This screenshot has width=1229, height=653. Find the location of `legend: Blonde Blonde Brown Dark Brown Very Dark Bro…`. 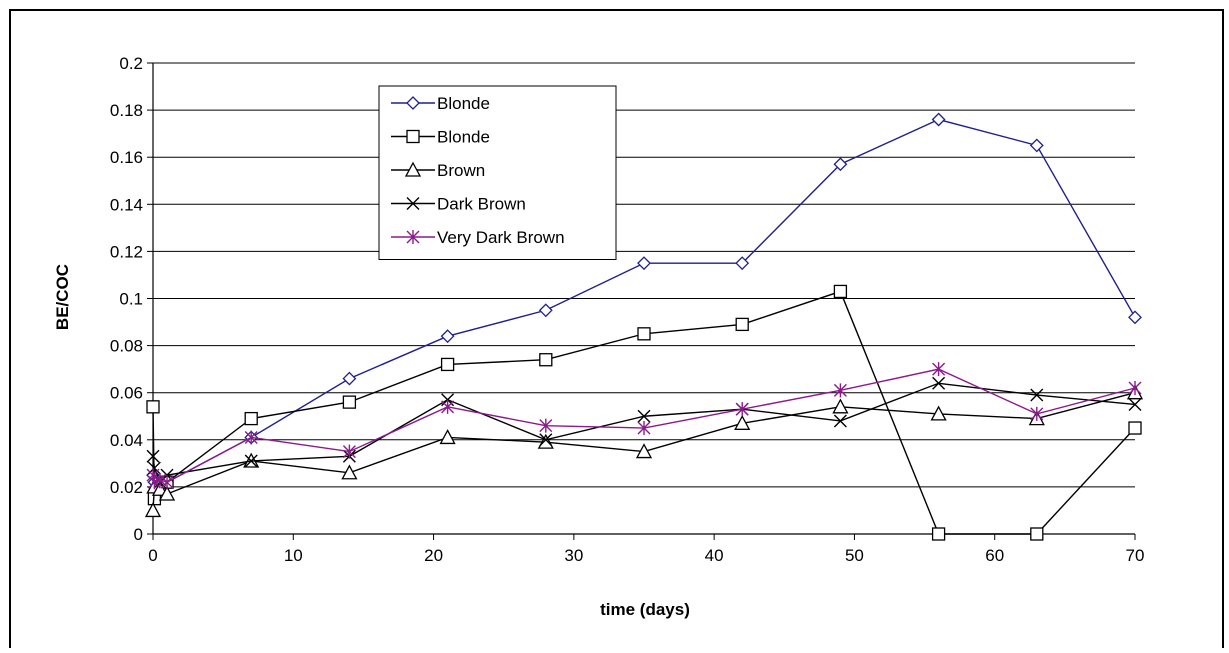

legend: Blonde Blonde Brown Dark Brown Very Dark Bro… is located at coordinates (497, 172).